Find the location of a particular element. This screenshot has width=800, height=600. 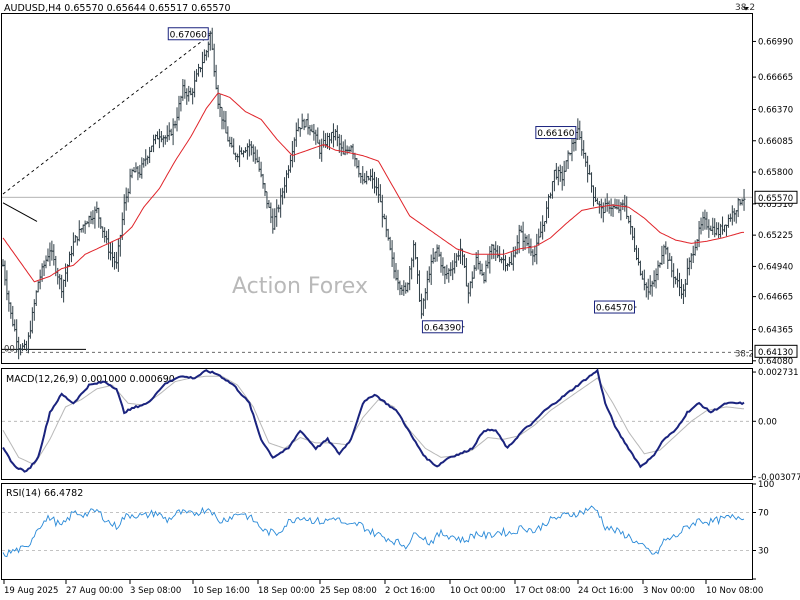

price-bar is located at coordinates (744, 199).